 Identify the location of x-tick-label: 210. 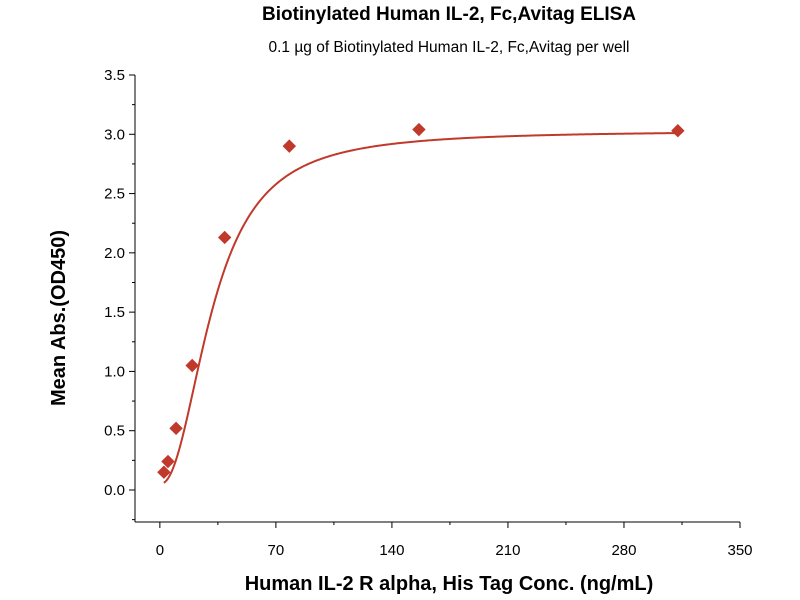
(507, 550).